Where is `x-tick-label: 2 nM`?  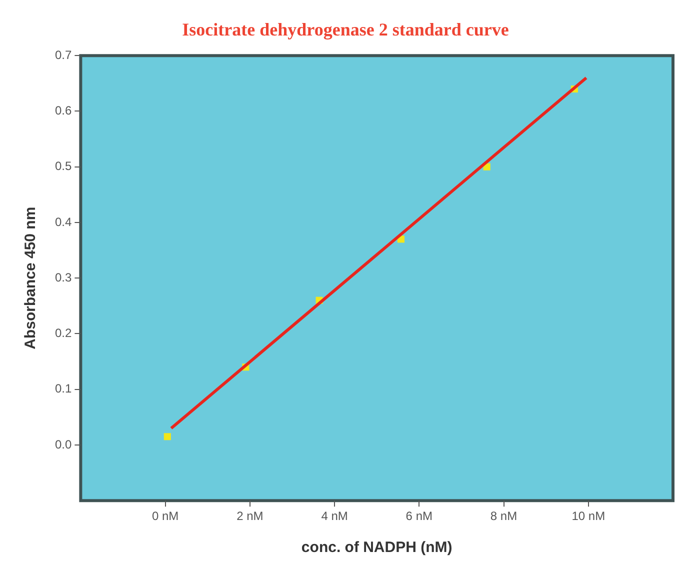
x-tick-label: 2 nM is located at coordinates (250, 516).